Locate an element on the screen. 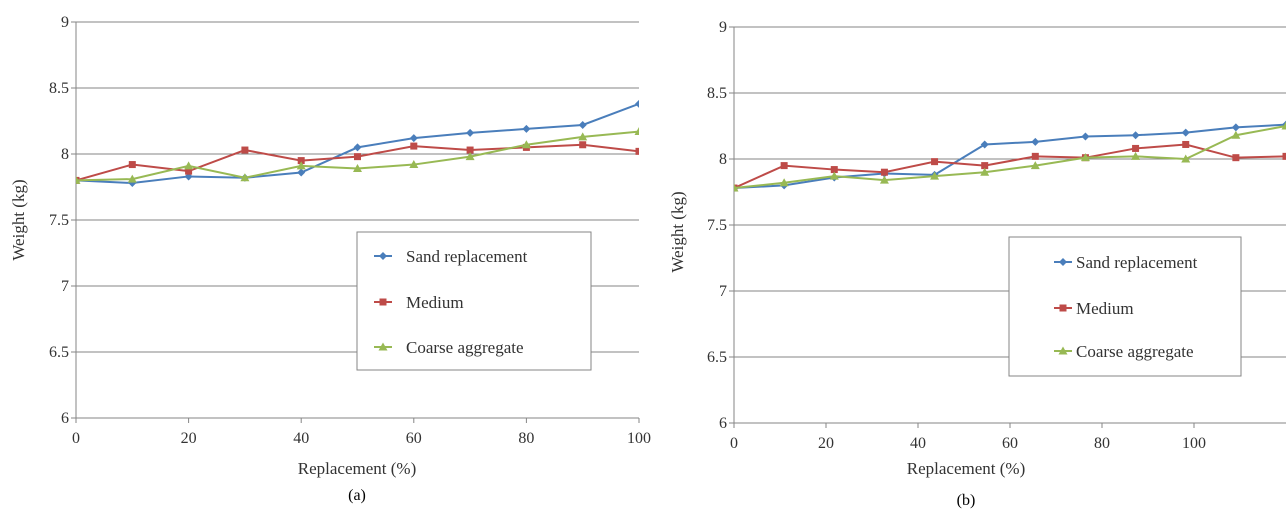  chart-b-legend-box is located at coordinates (1125, 306).